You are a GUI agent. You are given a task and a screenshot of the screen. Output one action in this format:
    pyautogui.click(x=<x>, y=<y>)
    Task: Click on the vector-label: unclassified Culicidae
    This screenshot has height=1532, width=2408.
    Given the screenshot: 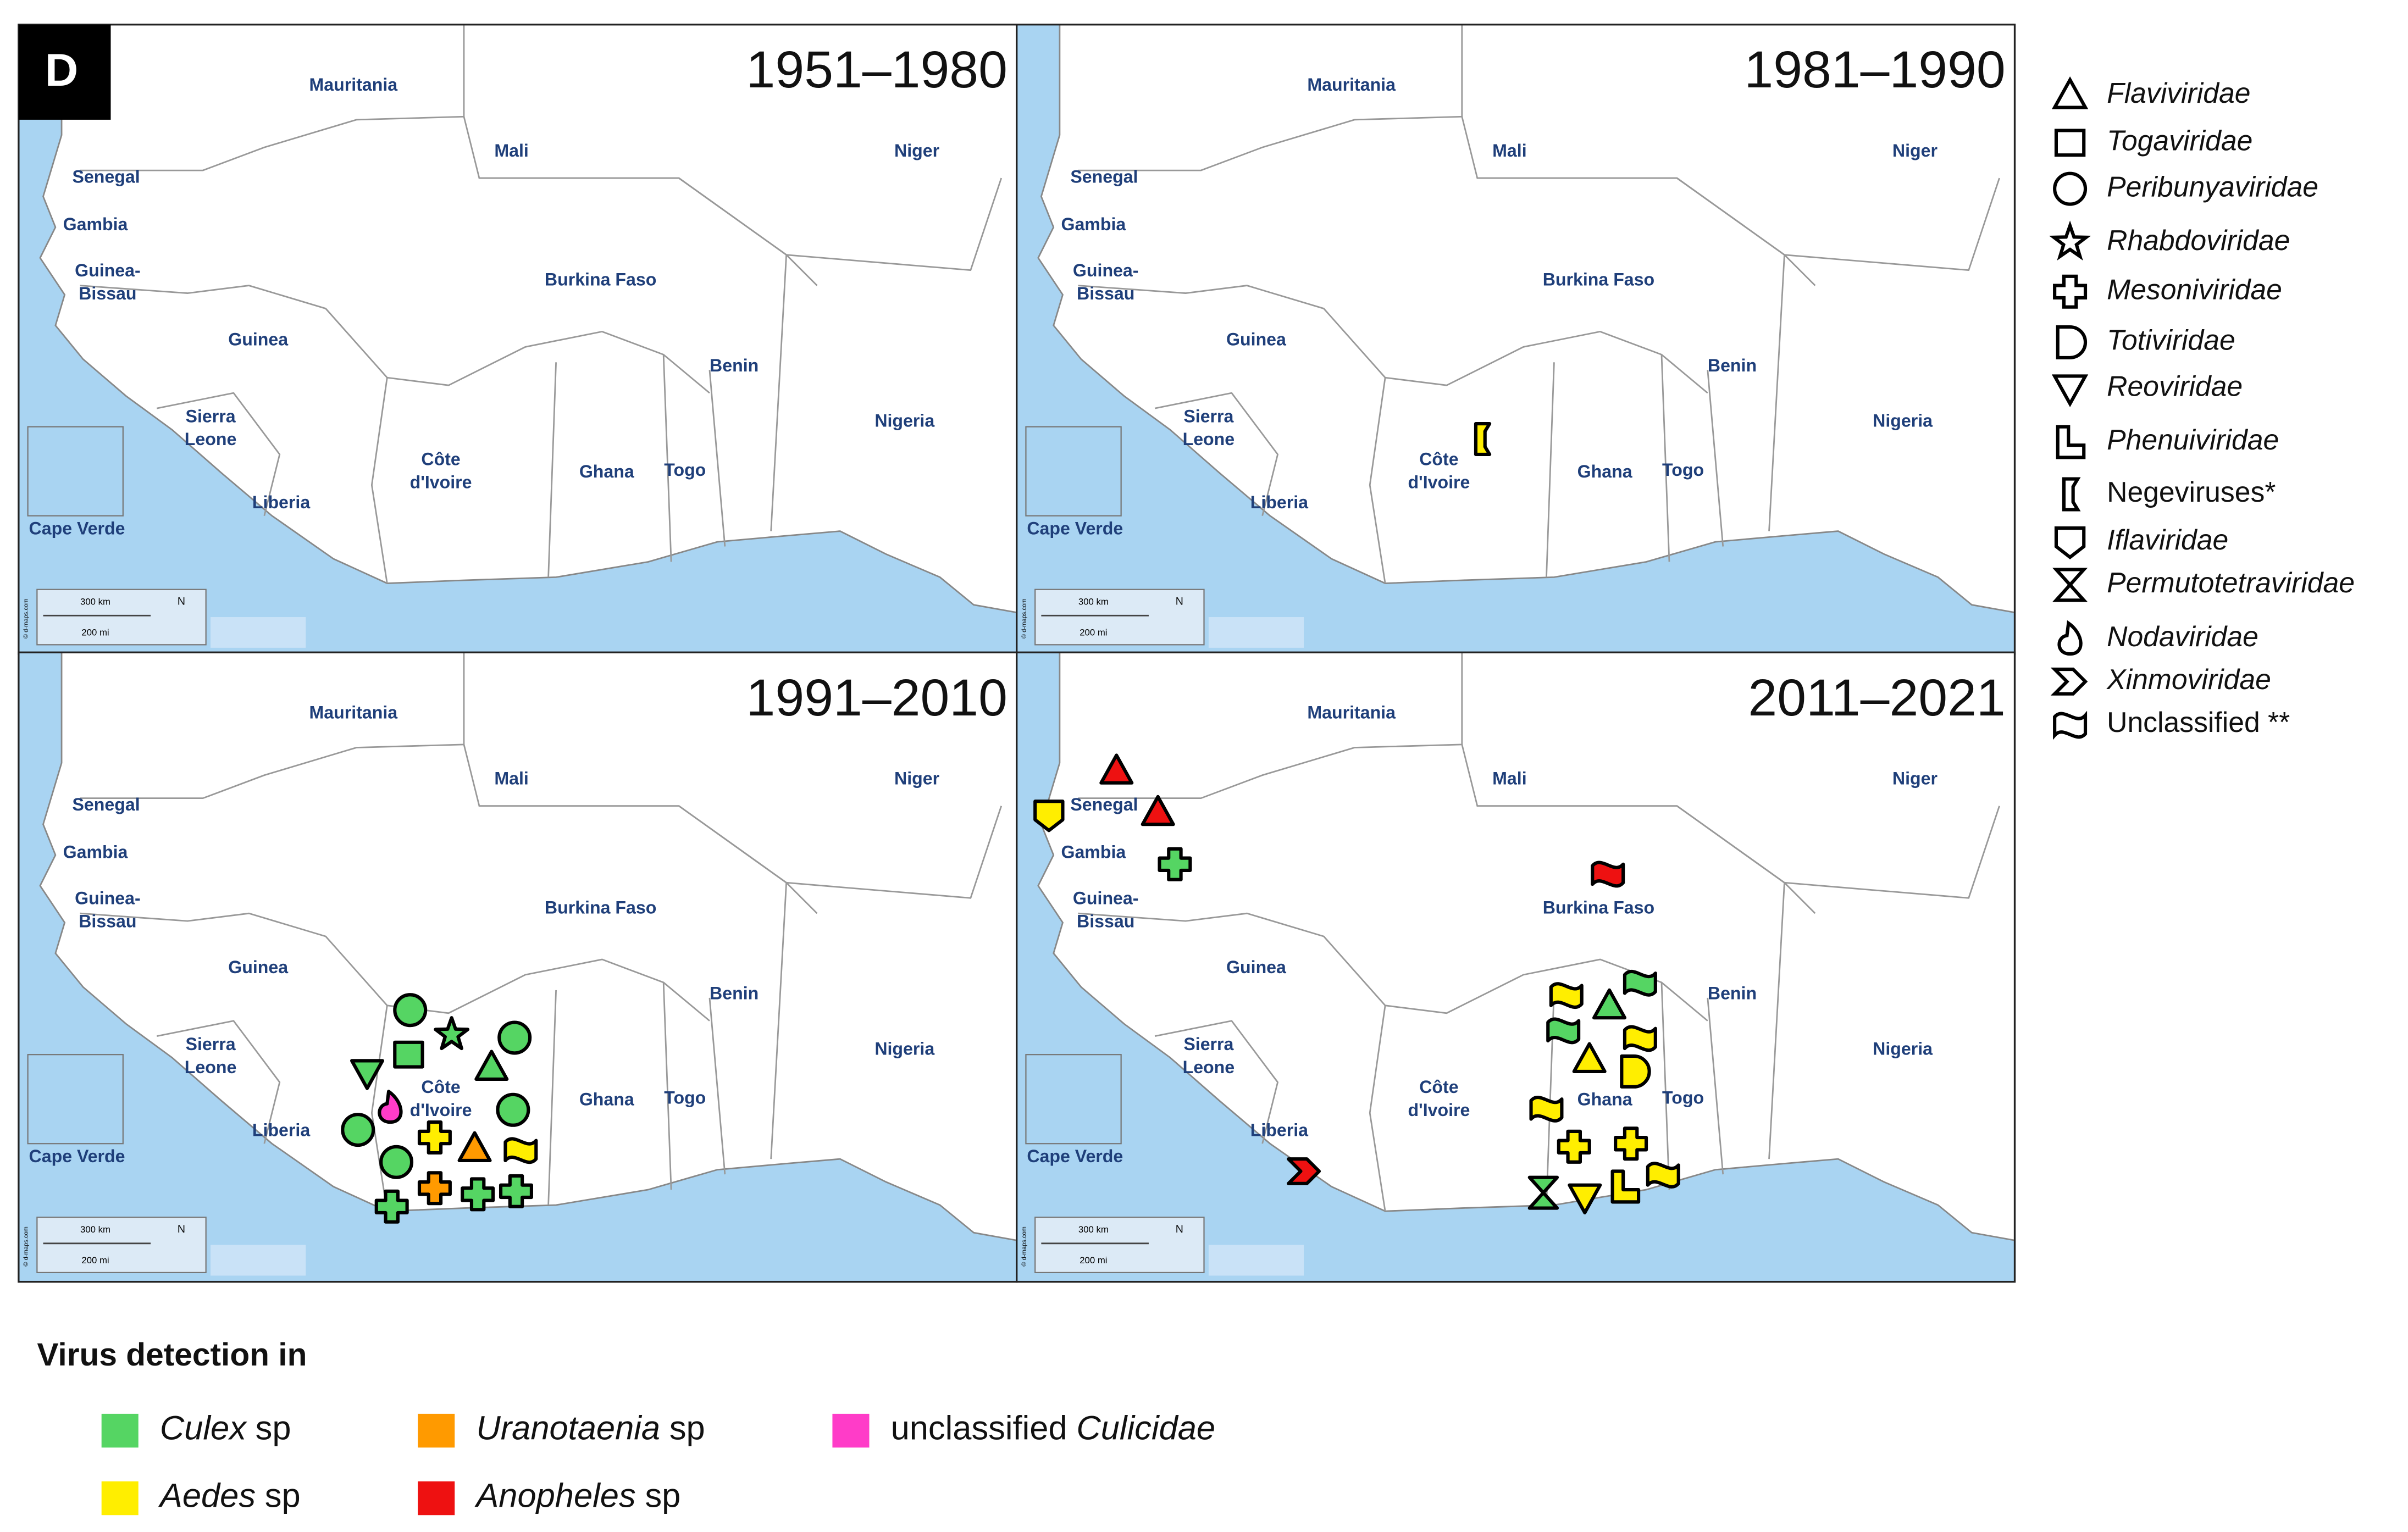 What is the action you would take?
    pyautogui.click(x=1053, y=1428)
    